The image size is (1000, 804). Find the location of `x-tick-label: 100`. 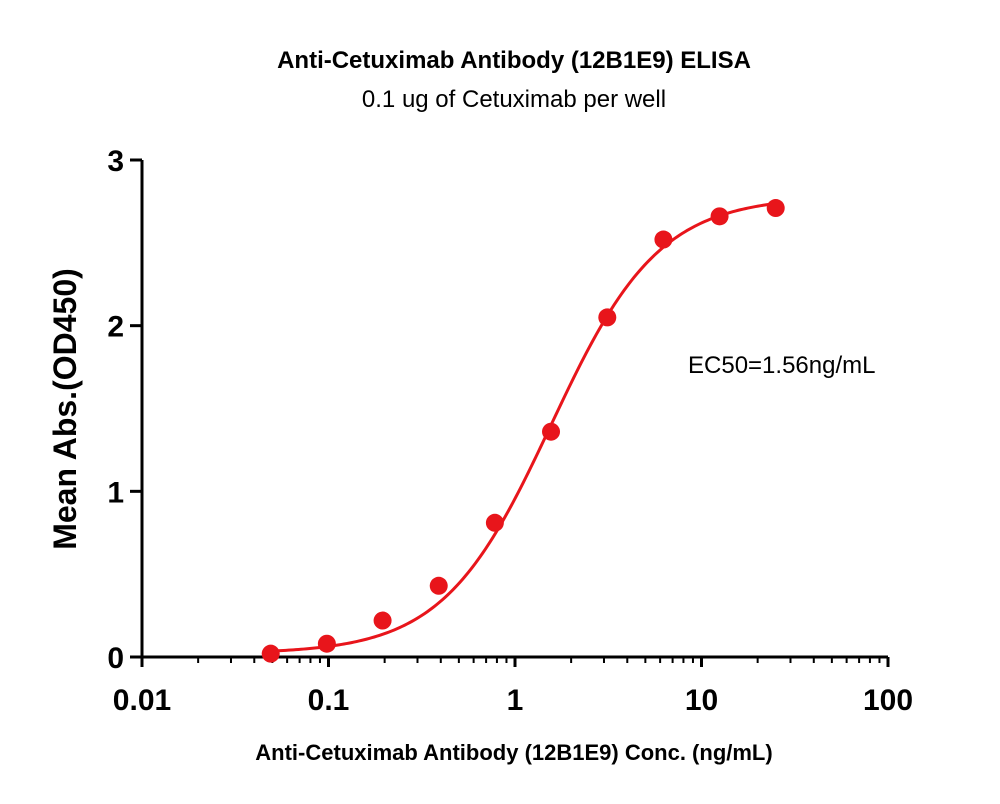

x-tick-label: 100 is located at coordinates (888, 700).